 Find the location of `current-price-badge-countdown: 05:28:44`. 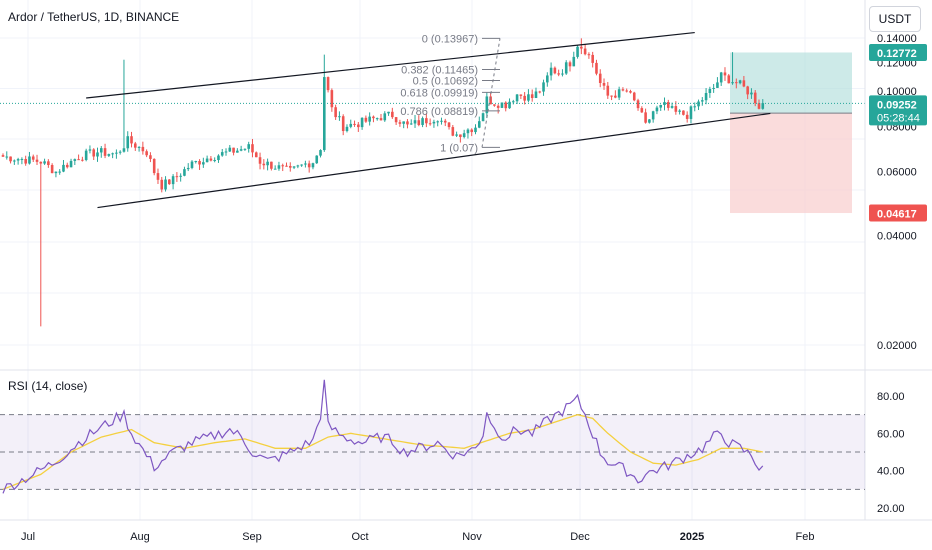

current-price-badge-countdown: 05:28:44 is located at coordinates (898, 118).